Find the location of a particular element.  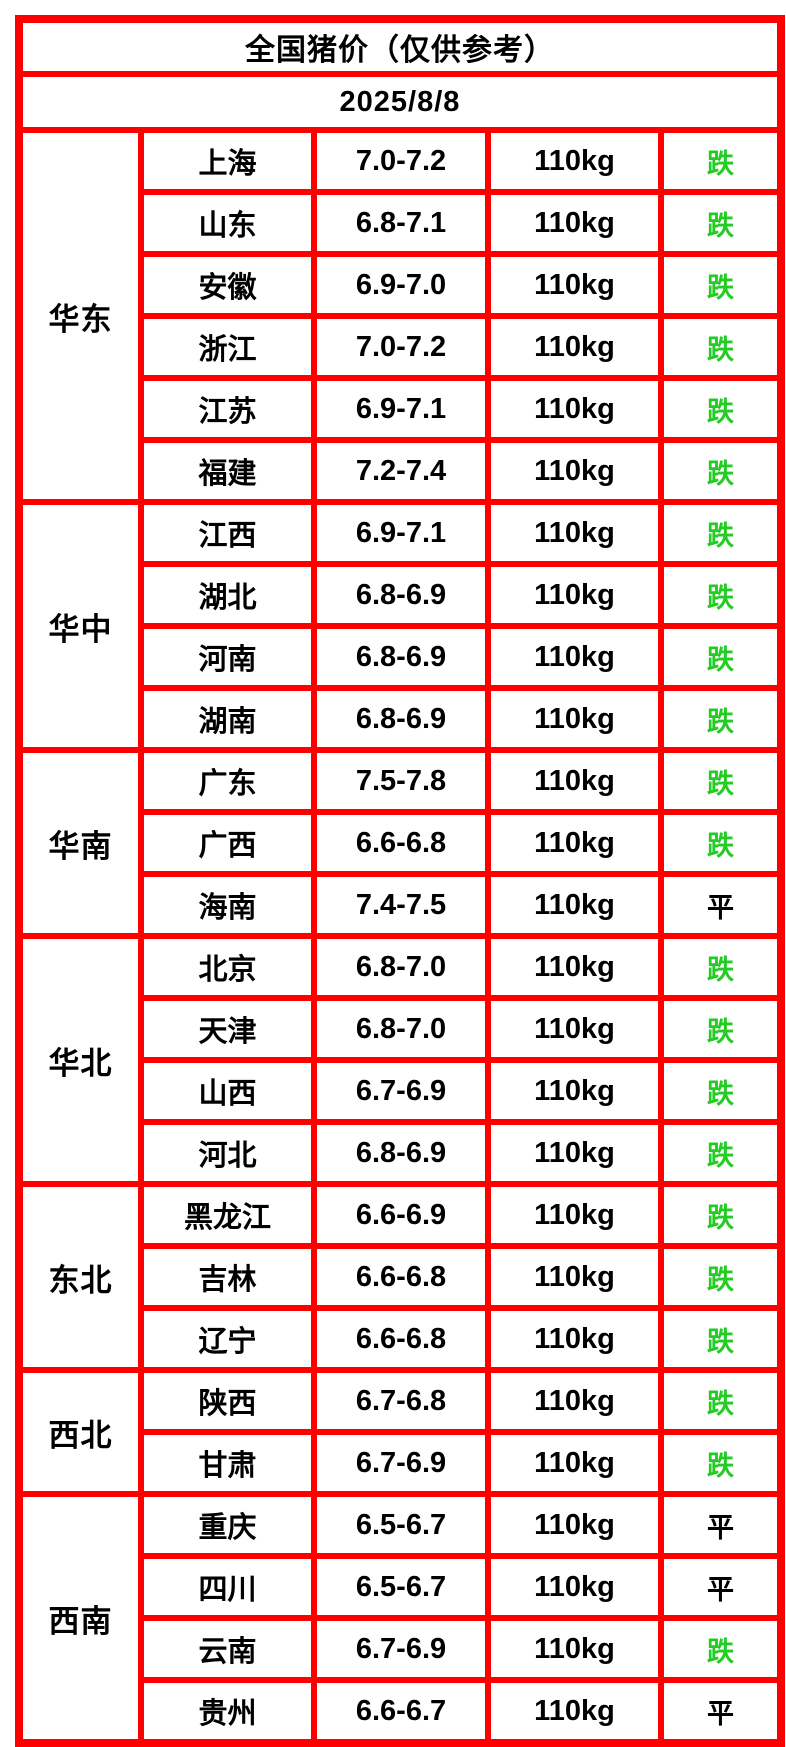

price-cell: 6.6-6.9 is located at coordinates (401, 1215).